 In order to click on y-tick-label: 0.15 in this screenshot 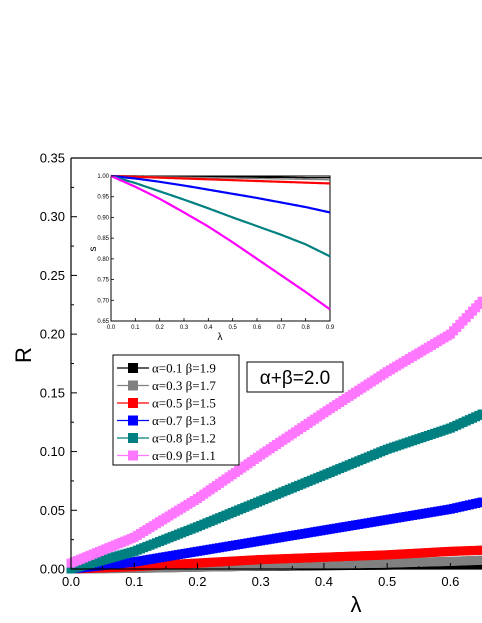, I will do `click(52, 392)`.